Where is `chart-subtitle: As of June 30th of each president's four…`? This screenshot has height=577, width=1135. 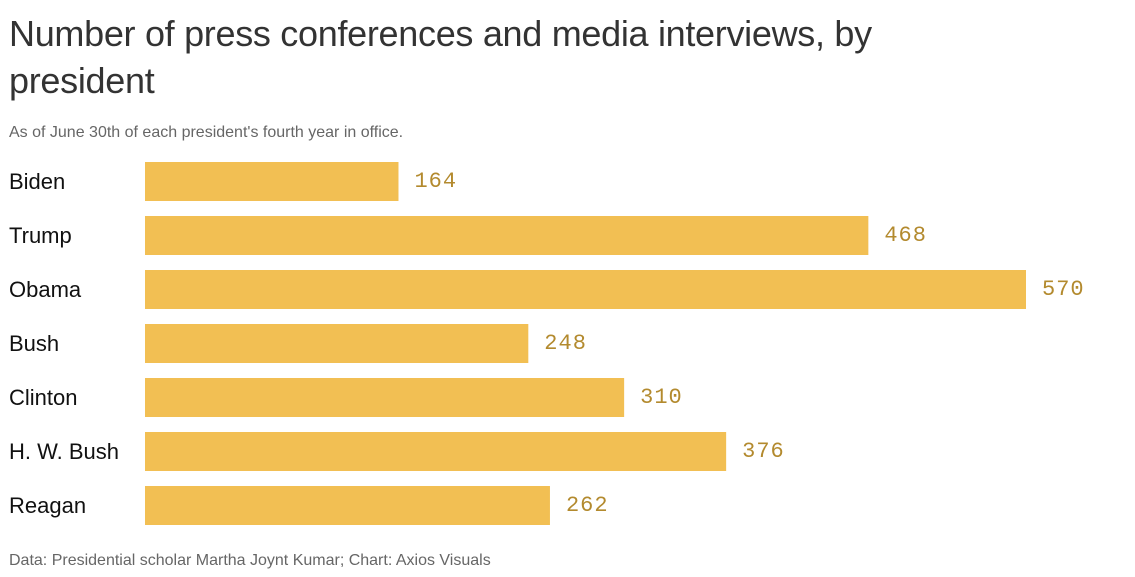 chart-subtitle: As of June 30th of each president's four… is located at coordinates (206, 132).